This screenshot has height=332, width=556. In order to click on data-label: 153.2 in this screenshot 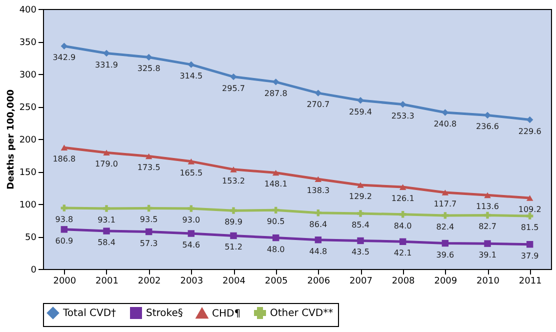, I will do `click(233, 181)`.